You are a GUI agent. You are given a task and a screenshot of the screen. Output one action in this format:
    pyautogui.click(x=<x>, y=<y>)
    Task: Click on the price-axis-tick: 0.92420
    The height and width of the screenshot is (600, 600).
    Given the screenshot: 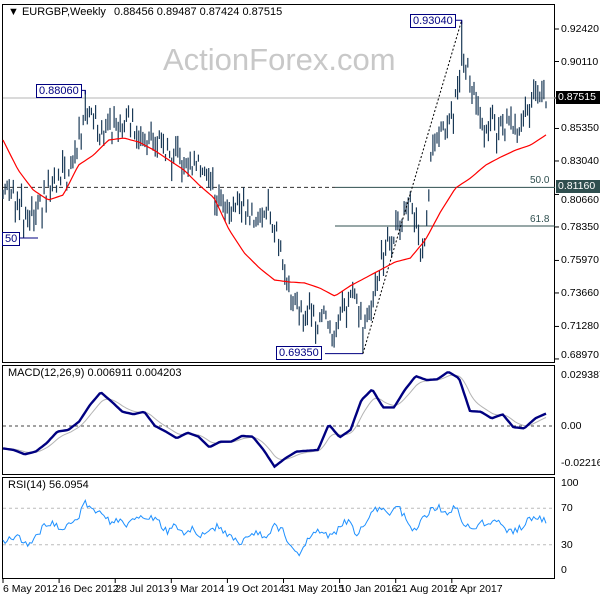 What is the action you would take?
    pyautogui.click(x=580, y=29)
    